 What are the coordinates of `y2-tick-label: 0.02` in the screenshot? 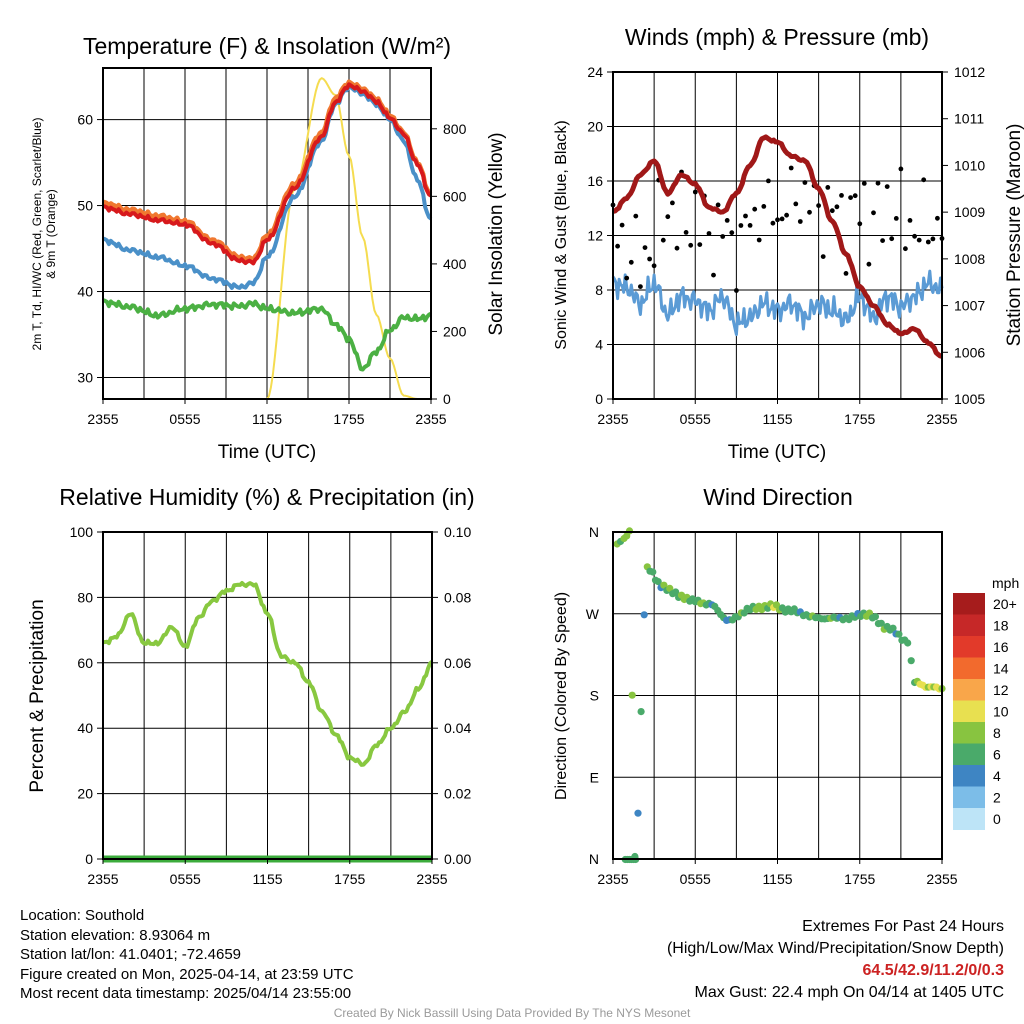 It's located at (457, 794).